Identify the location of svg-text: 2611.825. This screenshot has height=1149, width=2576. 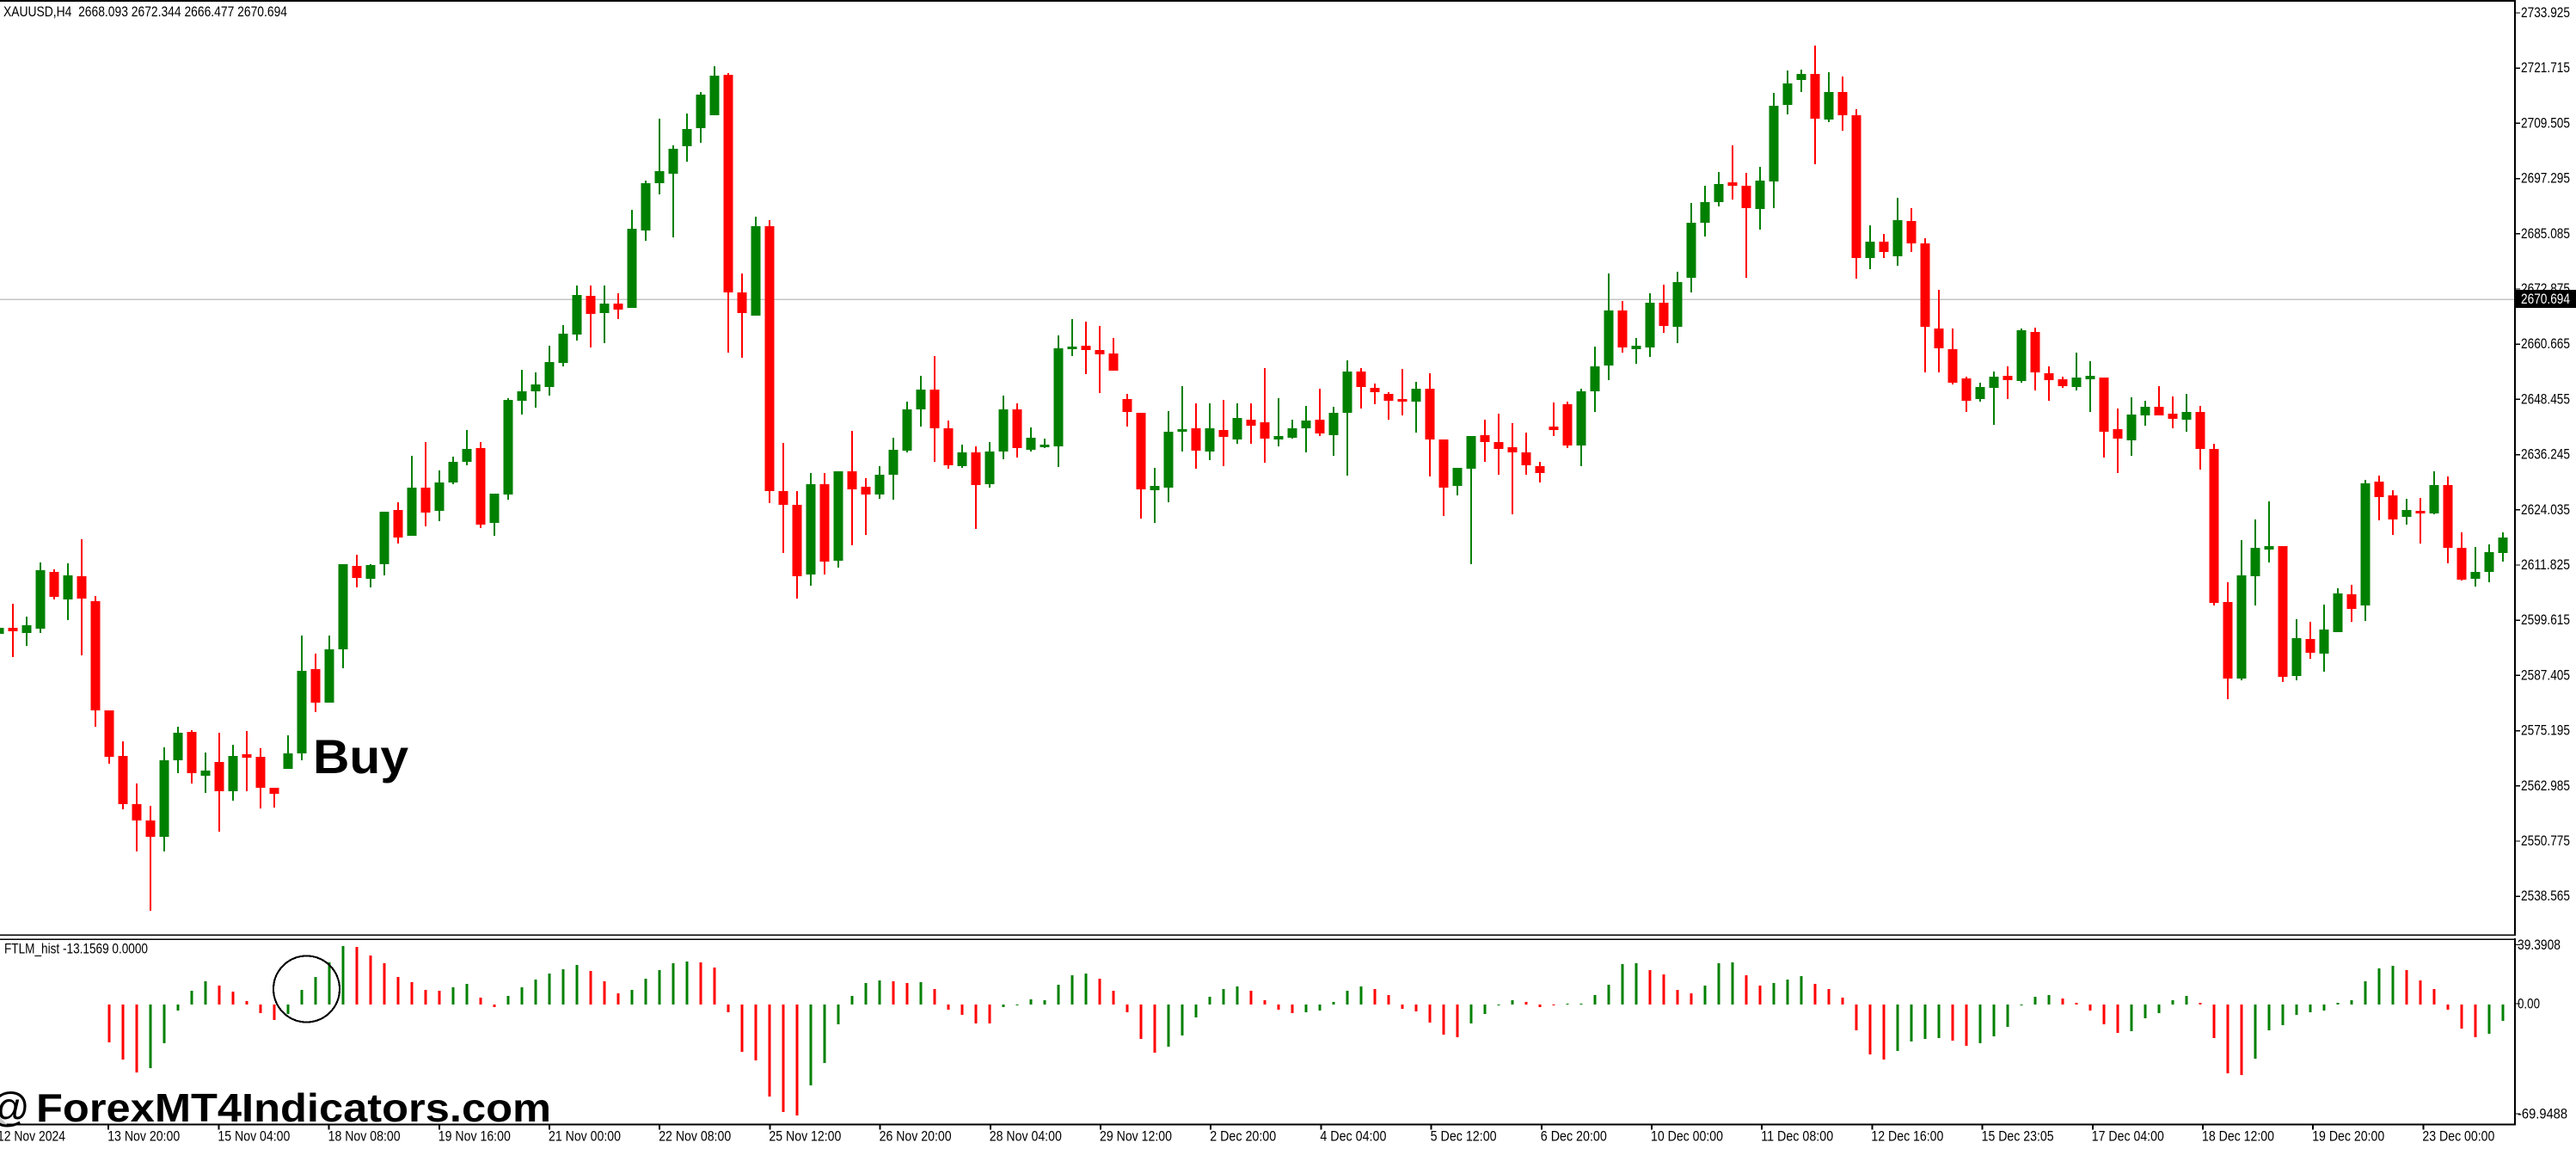
(2545, 565).